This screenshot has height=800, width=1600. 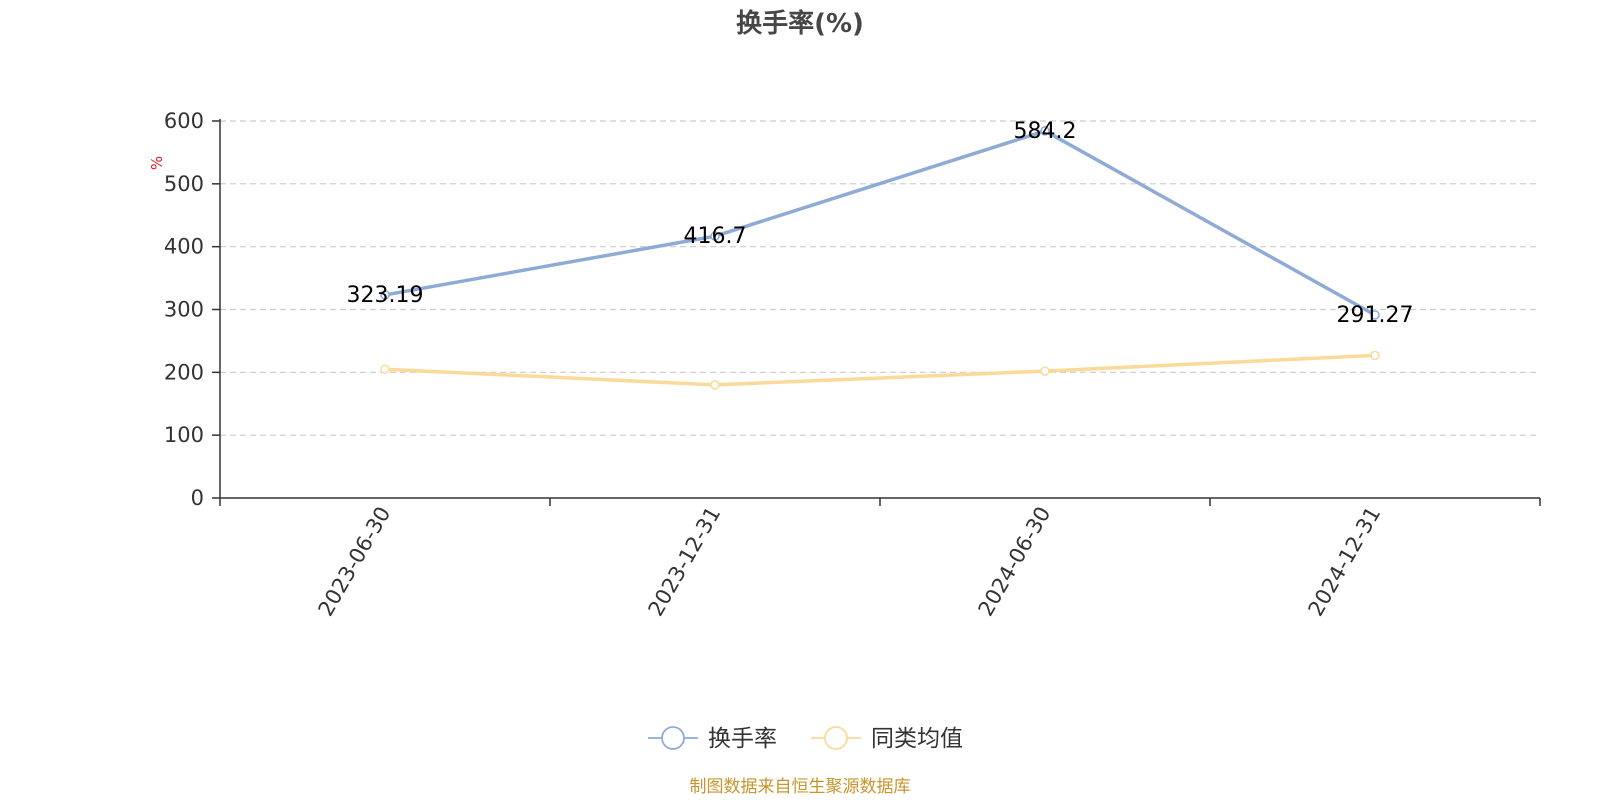 What do you see at coordinates (355, 562) in the screenshot?
I see `x-tick-label-0: 2023-06-30` at bounding box center [355, 562].